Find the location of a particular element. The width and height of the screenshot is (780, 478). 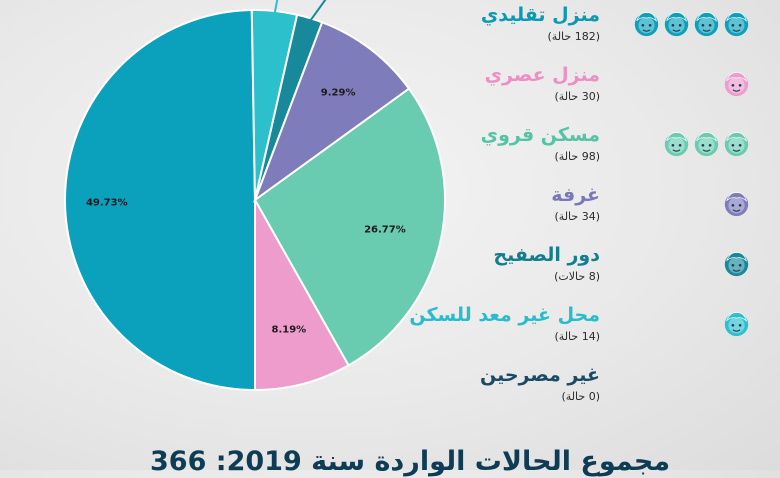

legend-count: (34 حالة) is located at coordinates (577, 216).